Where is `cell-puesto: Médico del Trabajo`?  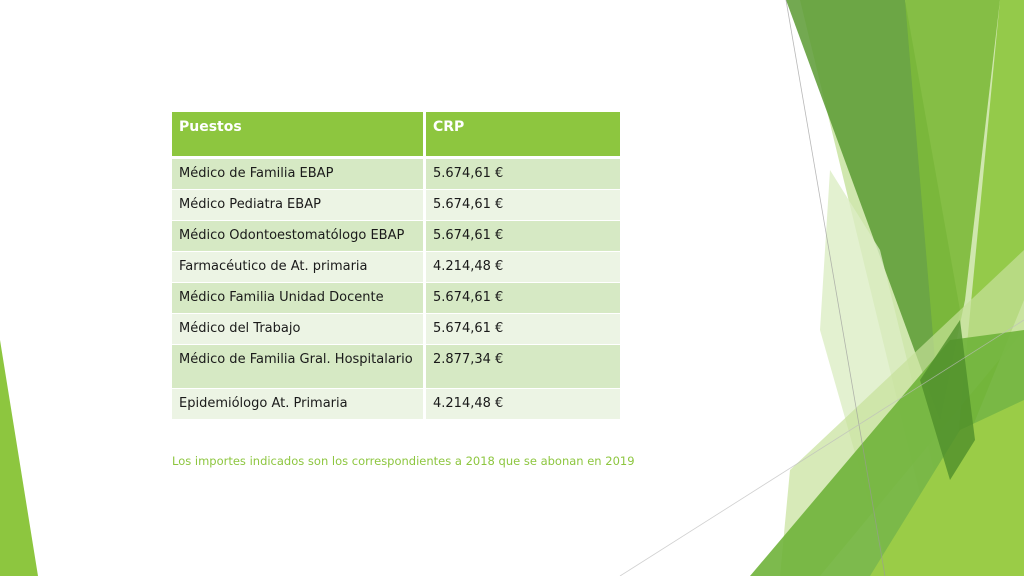
cell-puesto: Médico del Trabajo is located at coordinates (297, 329).